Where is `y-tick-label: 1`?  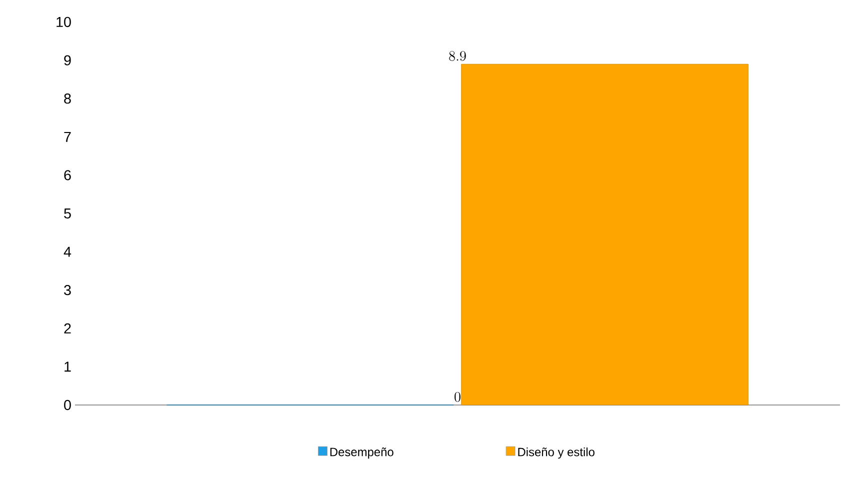 y-tick-label: 1 is located at coordinates (67, 367).